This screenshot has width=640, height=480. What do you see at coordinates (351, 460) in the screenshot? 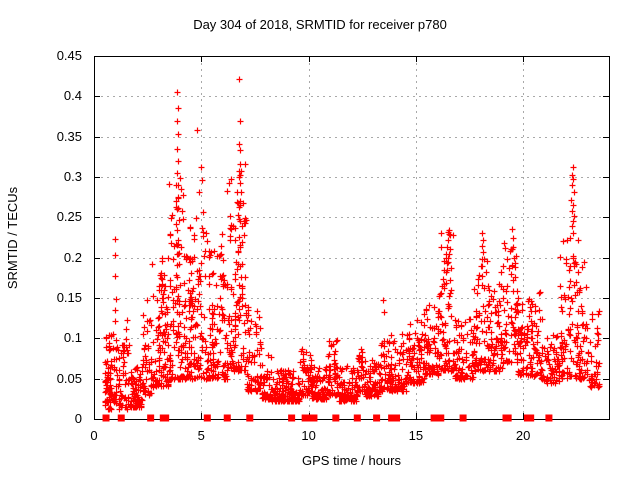
I see `x-axis-label: GPS time / hours` at bounding box center [351, 460].